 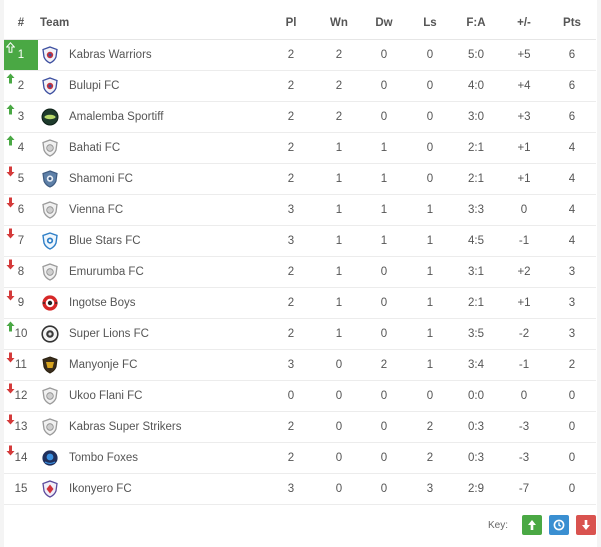 I want to click on header-points: Pts, so click(x=572, y=23).